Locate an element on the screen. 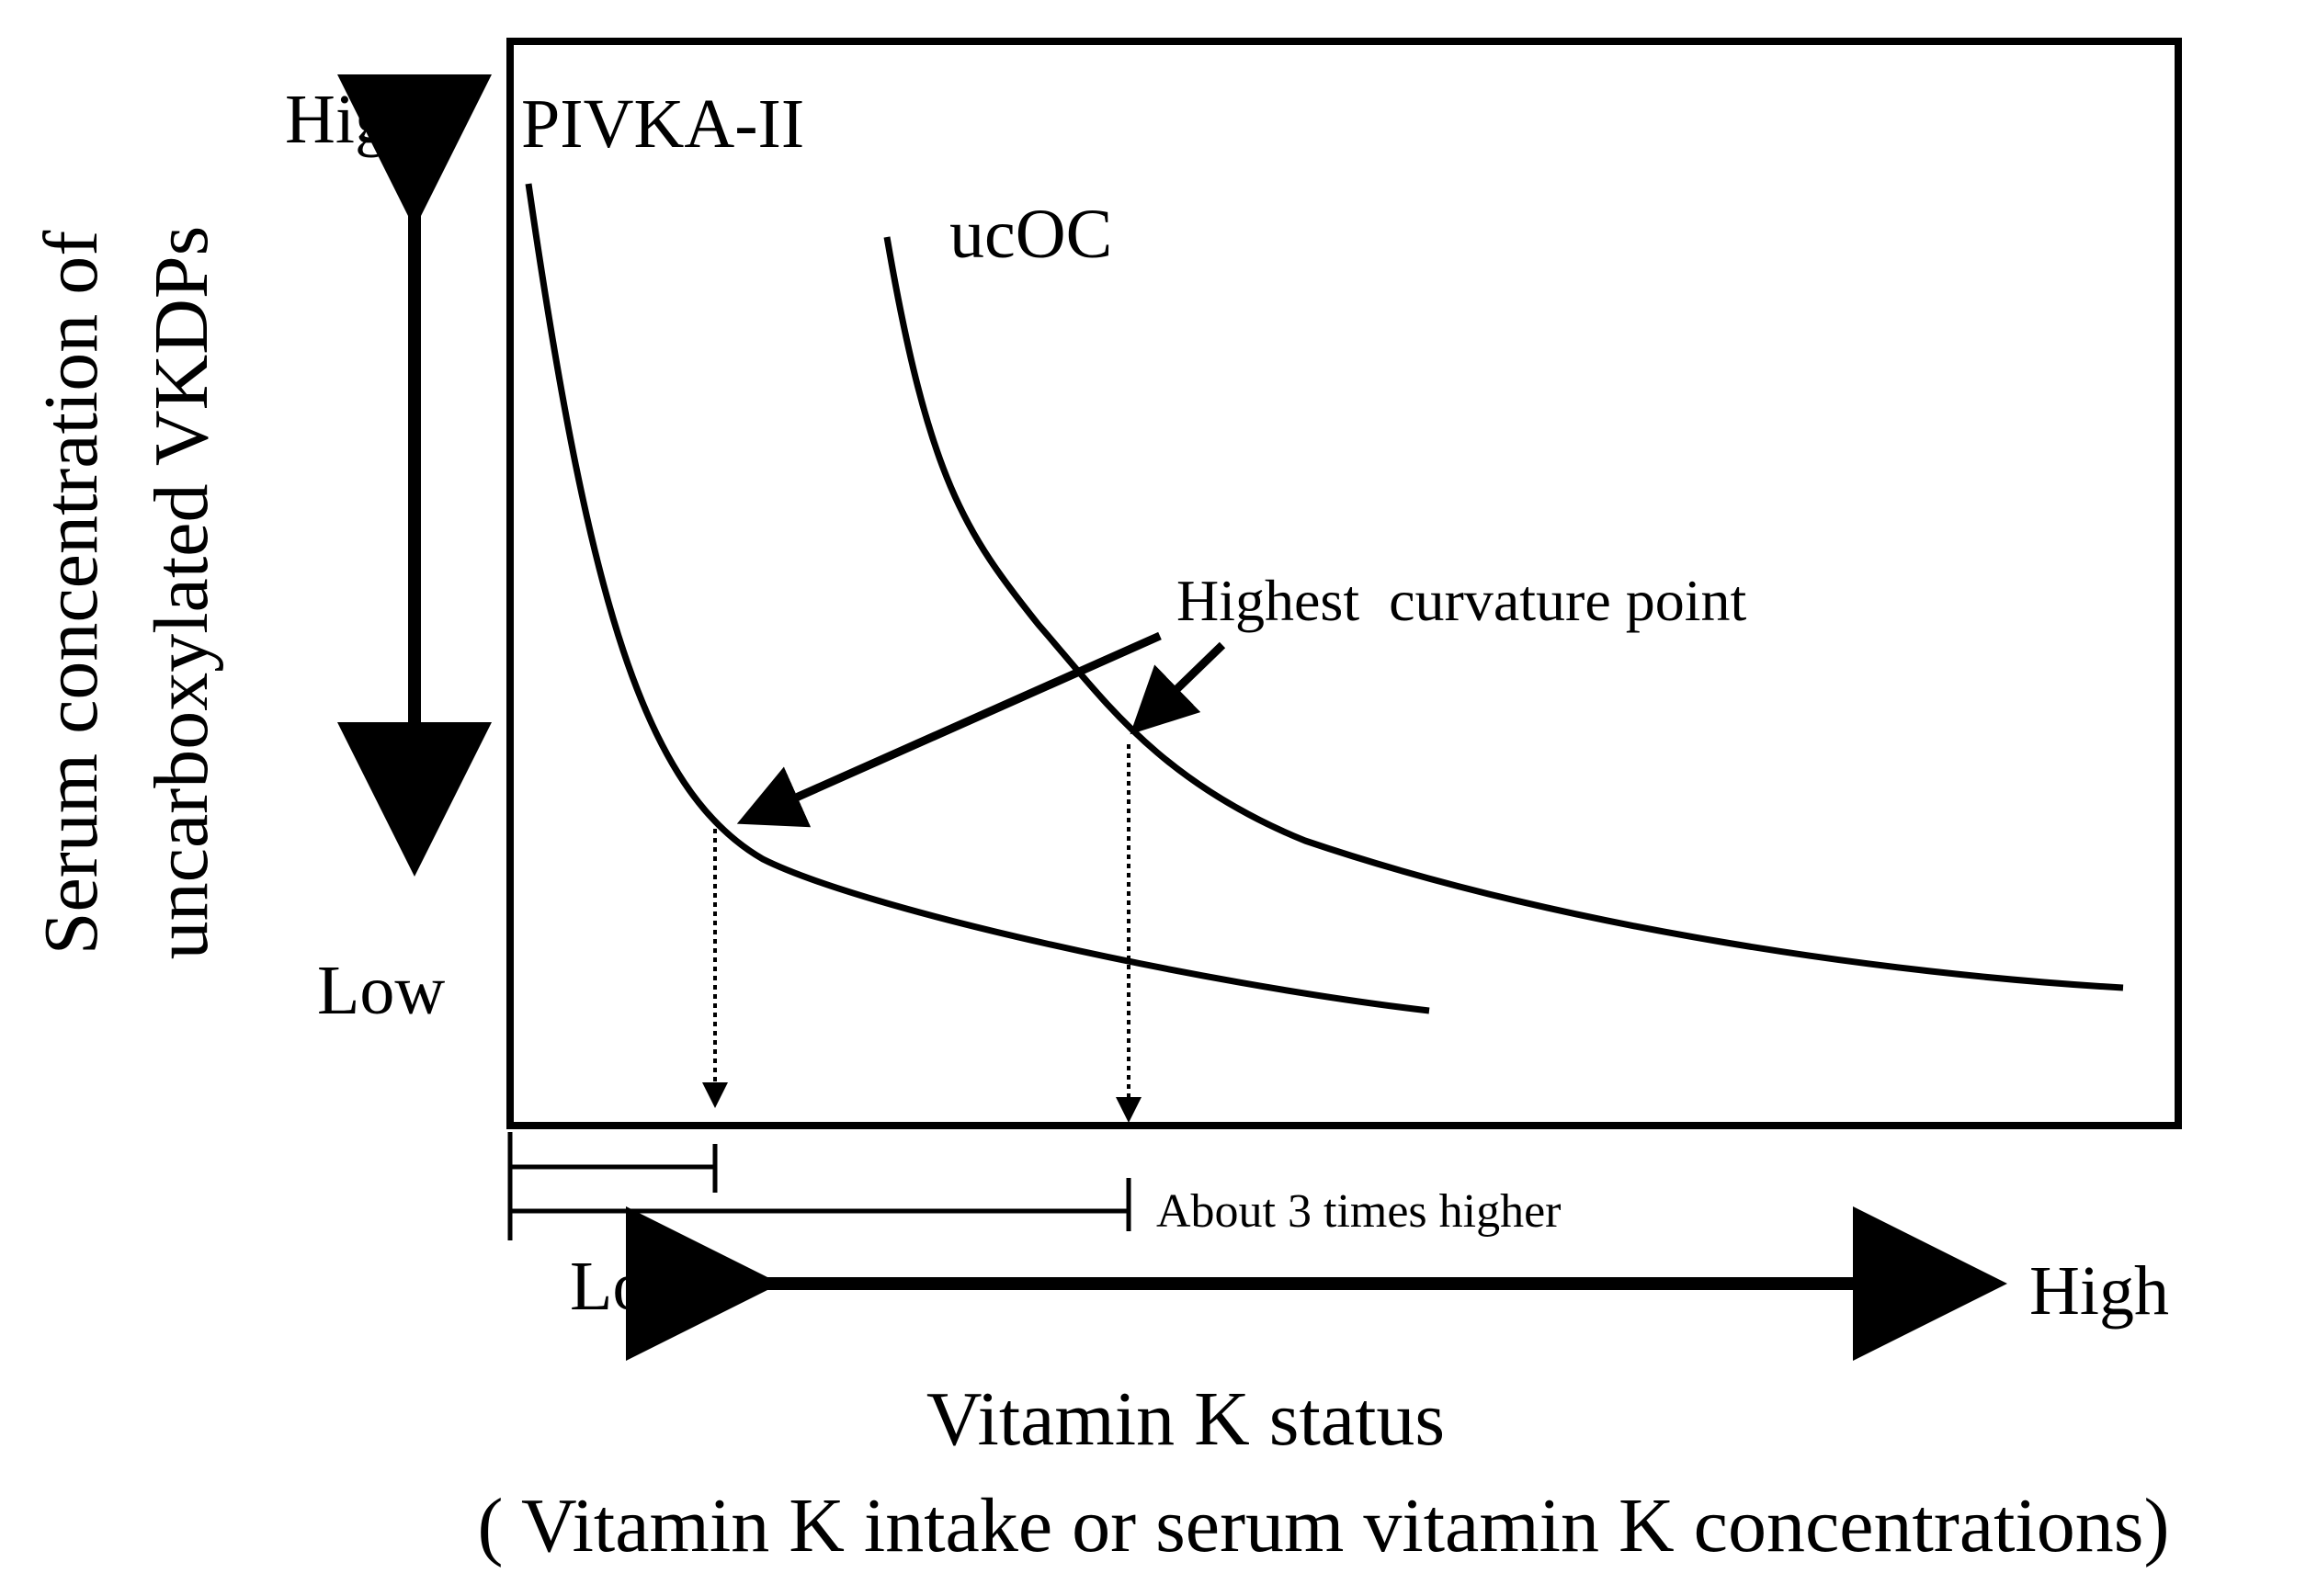 The image size is (2306, 1596). annotation-arrow-ucoc is located at coordinates (1178, 688).